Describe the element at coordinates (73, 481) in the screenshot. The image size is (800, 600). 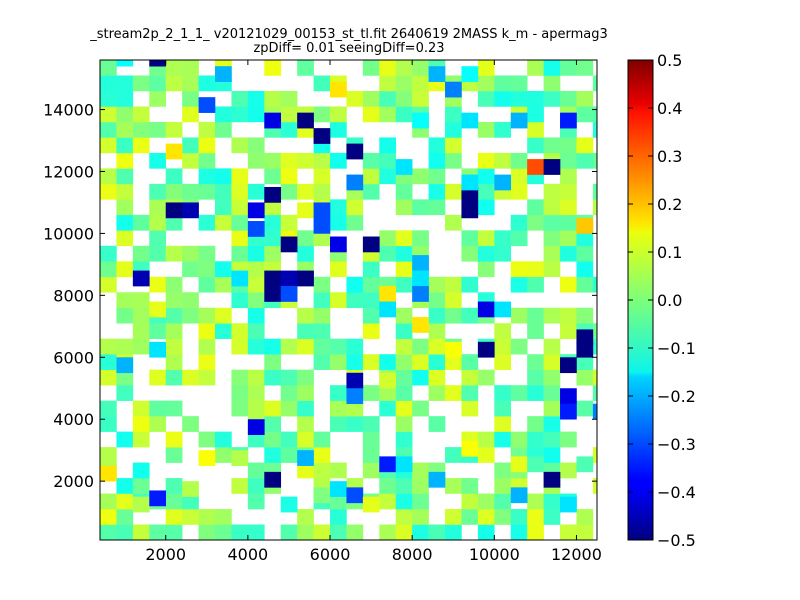
I see `y-tick-label: 2000` at that location.